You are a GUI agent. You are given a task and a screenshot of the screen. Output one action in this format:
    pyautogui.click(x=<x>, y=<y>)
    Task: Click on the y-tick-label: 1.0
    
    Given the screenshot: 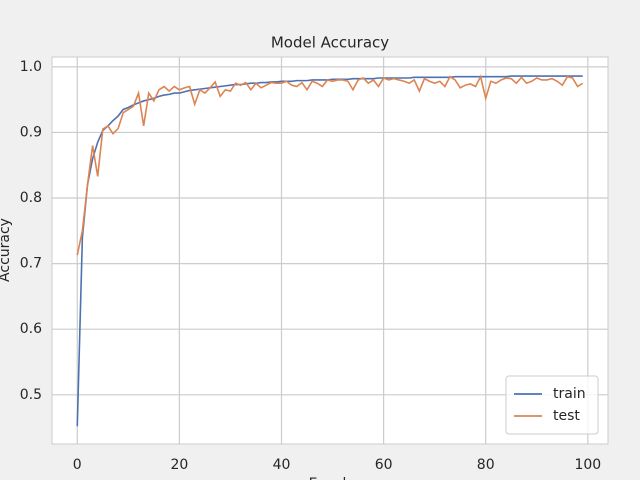 What is the action you would take?
    pyautogui.click(x=31, y=67)
    